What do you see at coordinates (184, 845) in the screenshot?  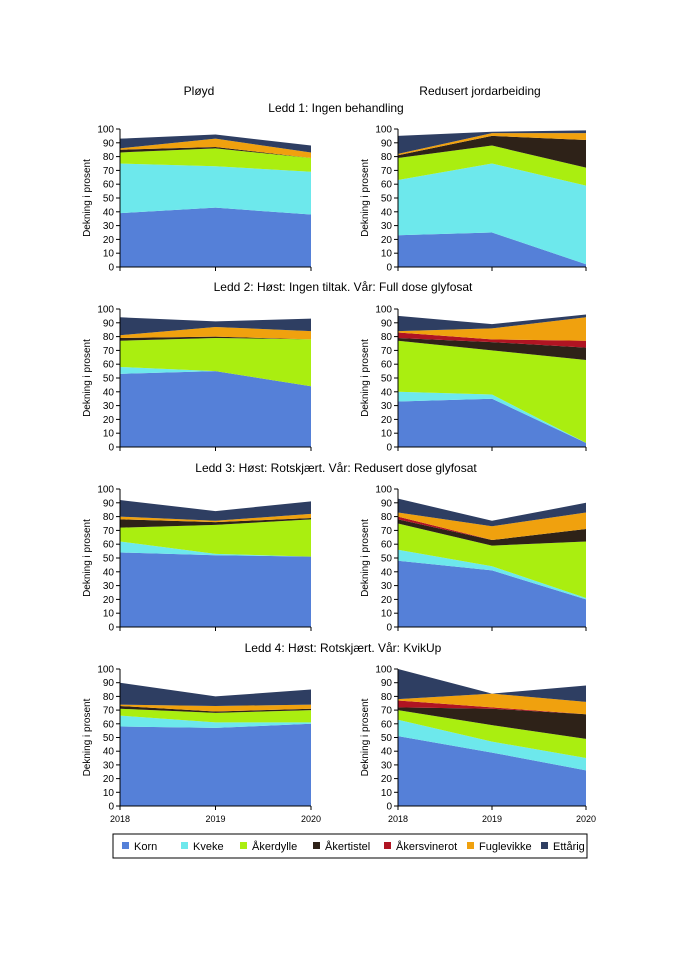 I see `legend-swatch-kveke` at bounding box center [184, 845].